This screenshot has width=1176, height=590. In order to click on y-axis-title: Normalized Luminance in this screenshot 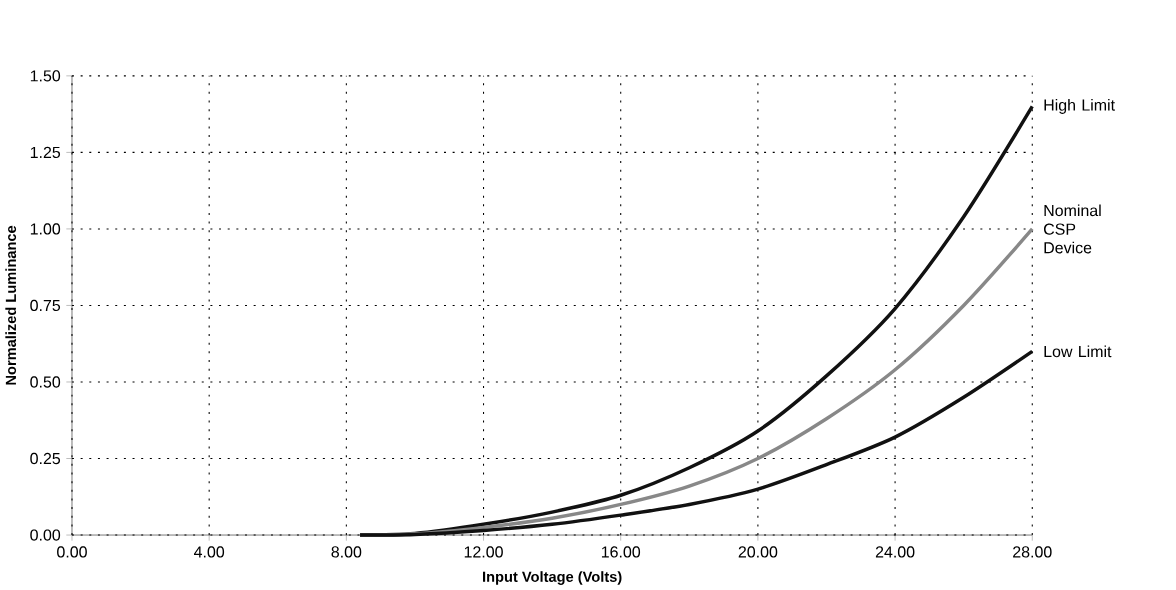, I will do `click(11, 305)`.